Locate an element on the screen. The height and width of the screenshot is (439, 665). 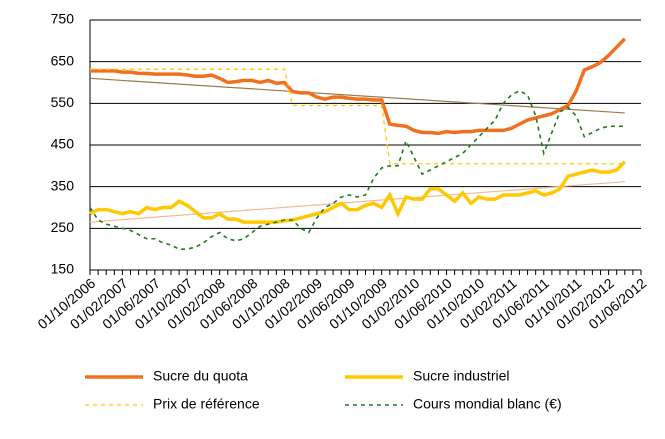
y-tick-label: 150 is located at coordinates (63, 269).